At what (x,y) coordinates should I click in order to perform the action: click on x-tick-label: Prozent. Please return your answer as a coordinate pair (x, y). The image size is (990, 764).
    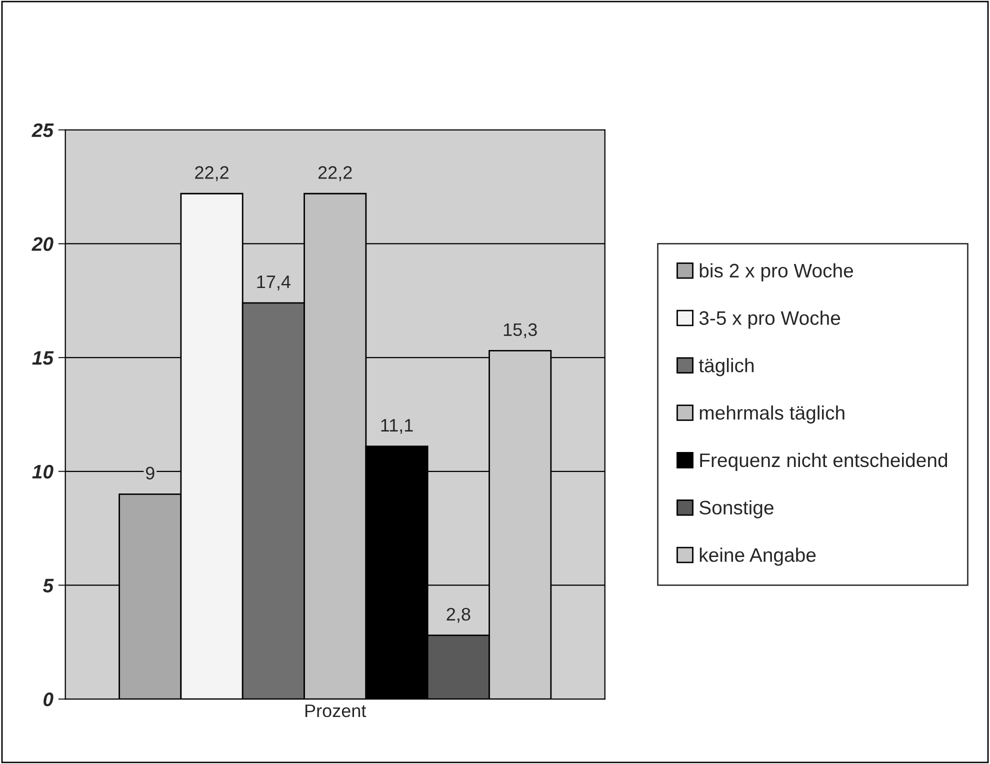
    Looking at the image, I should click on (335, 711).